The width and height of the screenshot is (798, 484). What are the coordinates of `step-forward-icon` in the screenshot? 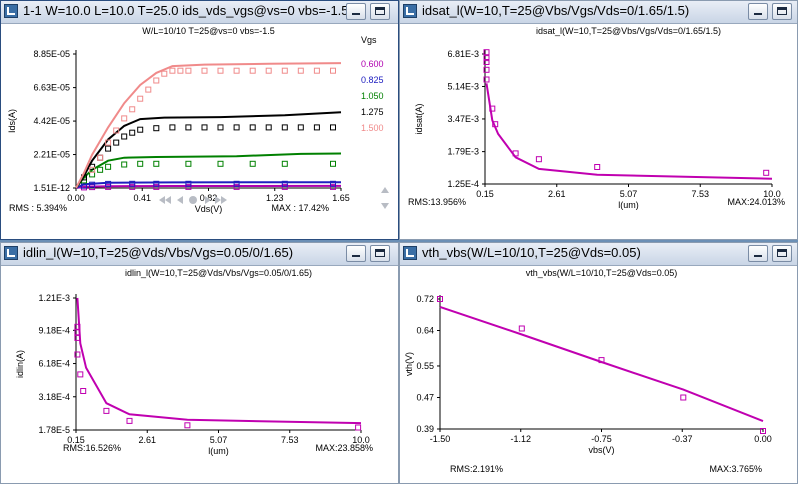 It's located at (208, 200).